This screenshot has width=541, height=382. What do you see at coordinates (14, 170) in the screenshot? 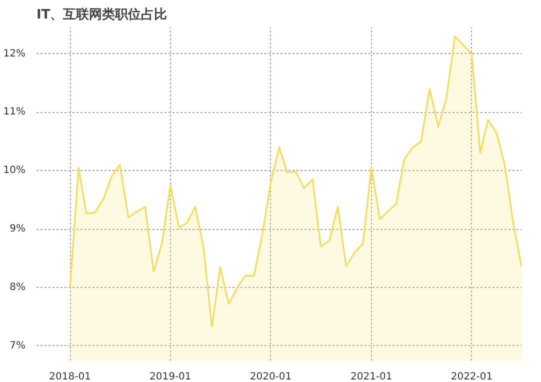
I see `y-tick-label: 10%` at bounding box center [14, 170].